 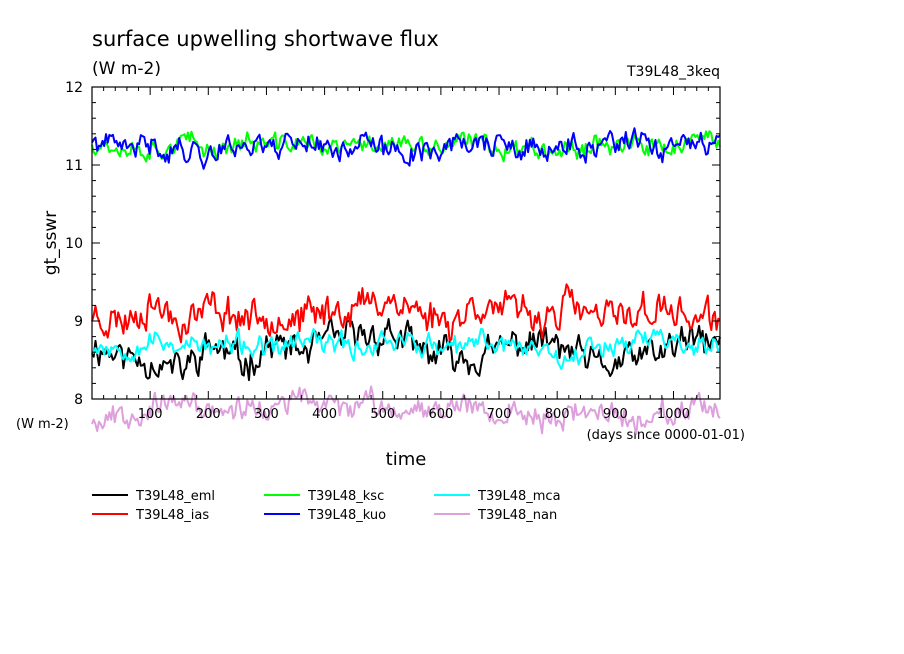 What do you see at coordinates (78, 322) in the screenshot?
I see `y-tick-label: 9` at bounding box center [78, 322].